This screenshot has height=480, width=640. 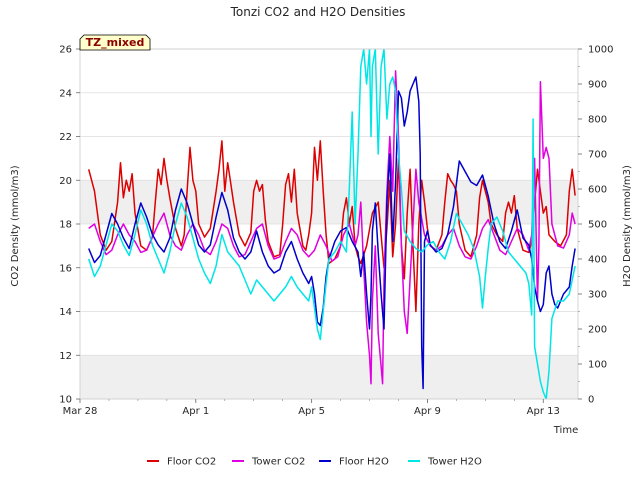 What do you see at coordinates (597, 85) in the screenshot?
I see `y2-tick-label: 900` at bounding box center [597, 85].